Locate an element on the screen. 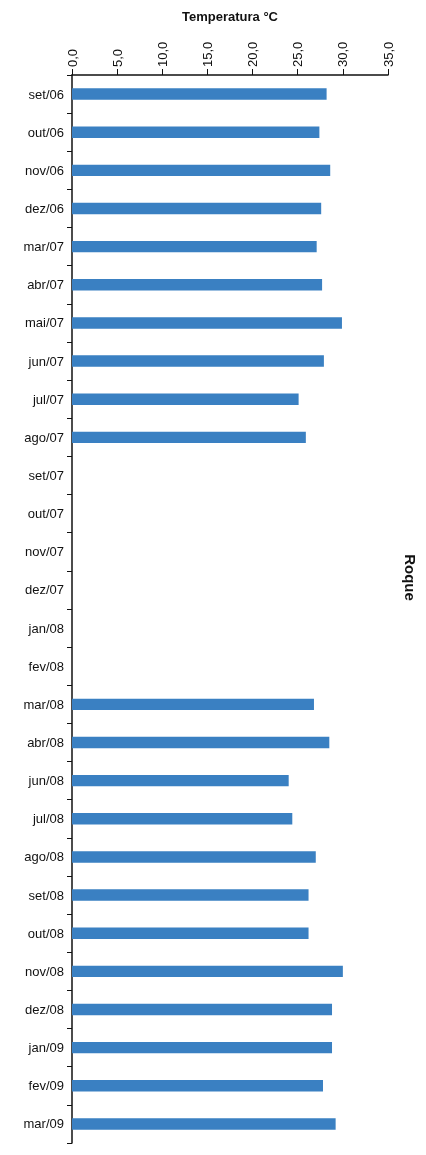 The image size is (426, 1155). y-tick-label: out/06 is located at coordinates (45, 132).